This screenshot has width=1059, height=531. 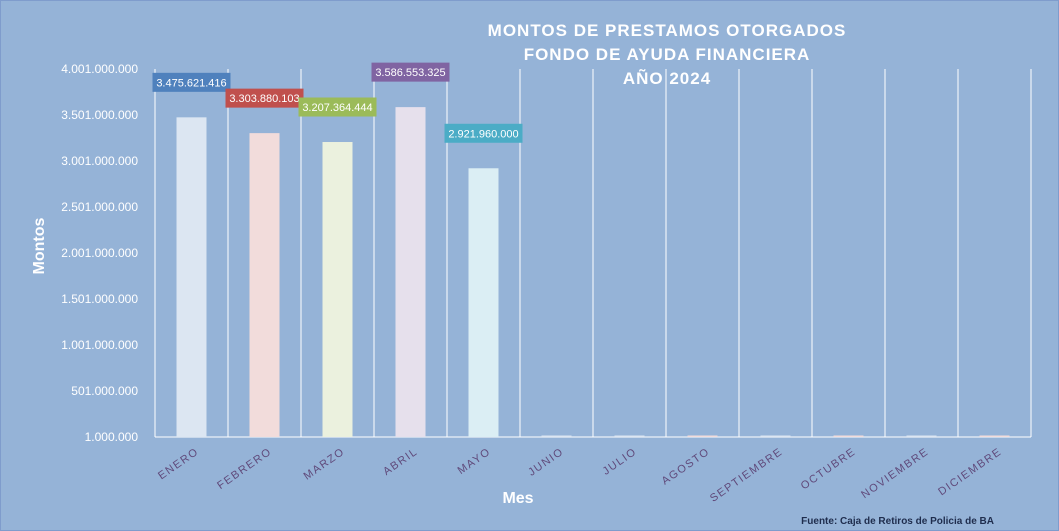 I want to click on x-tick-label: MARZO, so click(x=325, y=464).